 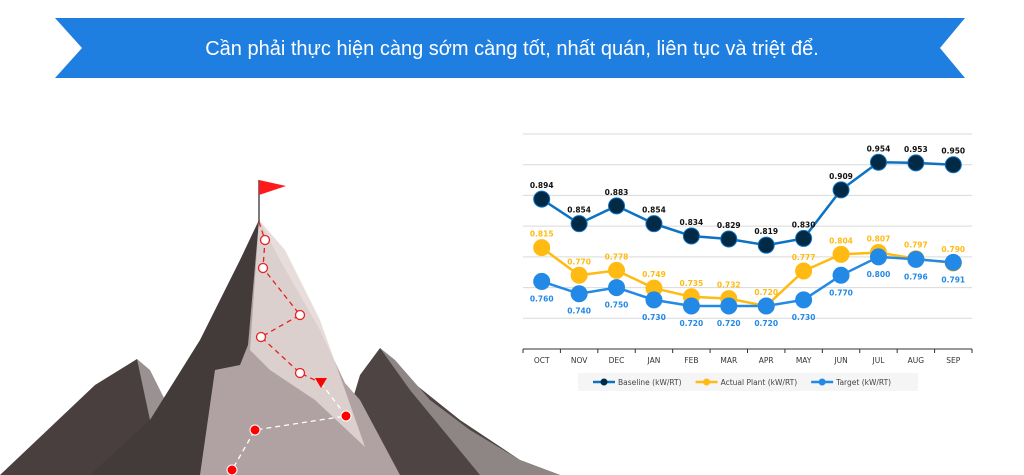 I want to click on data-label: 0.830, so click(x=804, y=224).